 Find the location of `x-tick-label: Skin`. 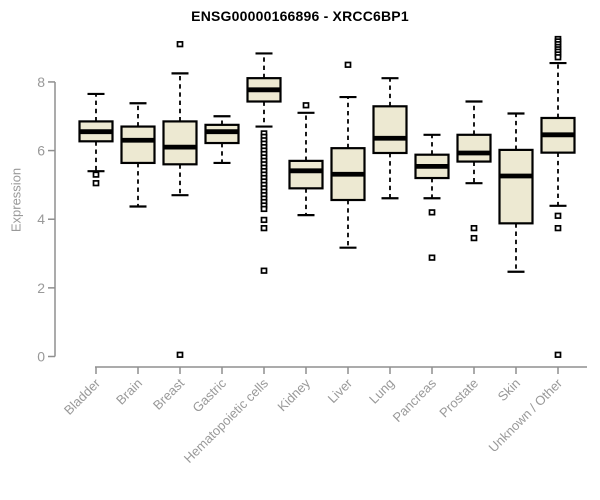

x-tick-label: Skin is located at coordinates (509, 390).